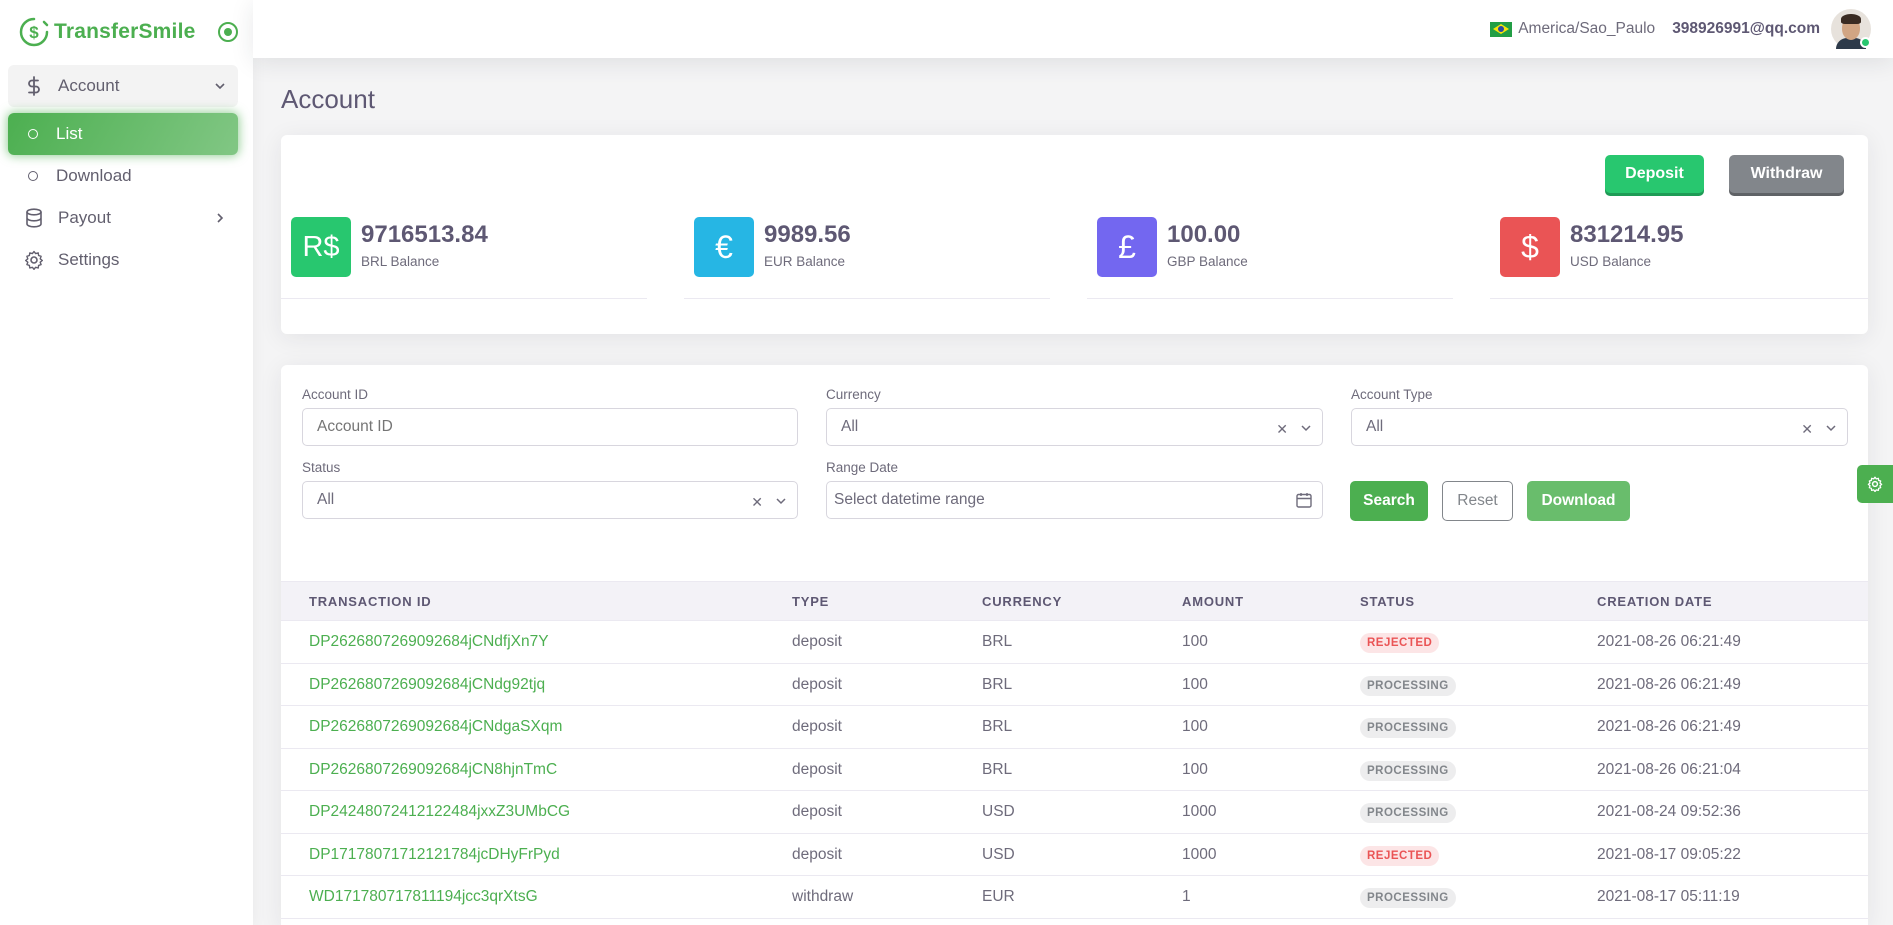 This screenshot has height=925, width=1893. Describe the element at coordinates (370, 601) in the screenshot. I see `column-header: TRANSACTION ID` at that location.